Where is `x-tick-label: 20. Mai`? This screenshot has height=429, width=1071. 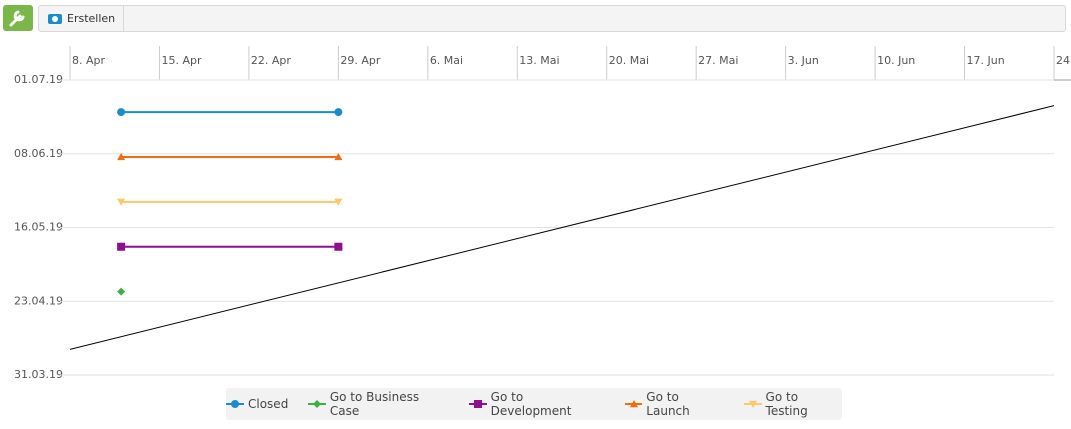
x-tick-label: 20. Mai is located at coordinates (629, 60).